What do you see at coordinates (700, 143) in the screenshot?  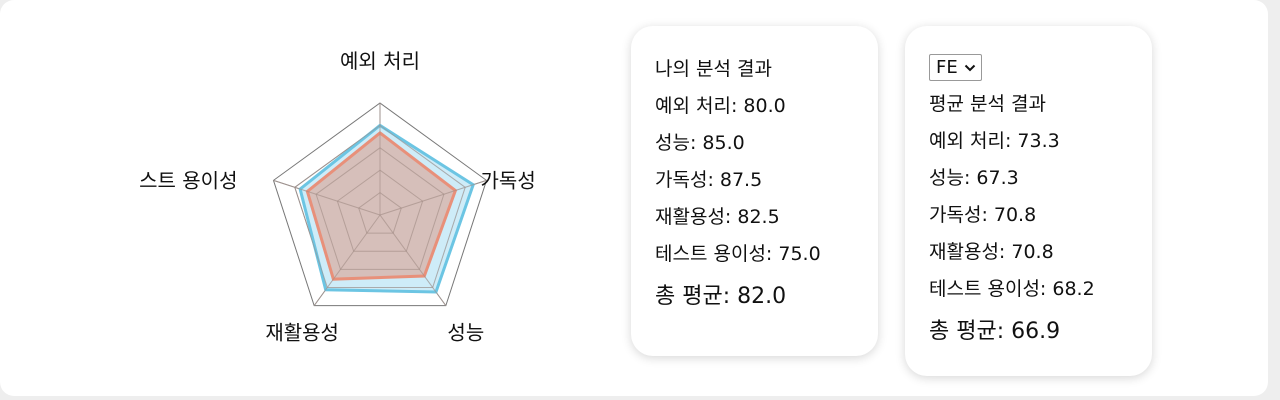 I see `my-result-performance: 성능: 85.0` at bounding box center [700, 143].